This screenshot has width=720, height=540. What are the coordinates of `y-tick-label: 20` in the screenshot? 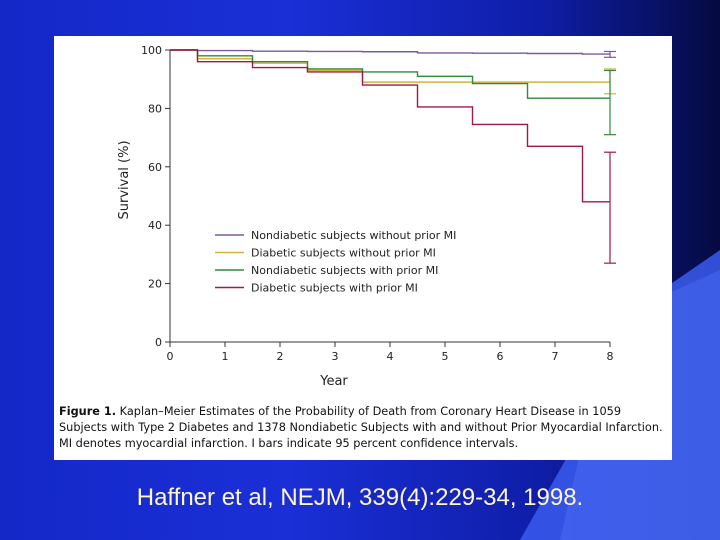 It's located at (155, 284).